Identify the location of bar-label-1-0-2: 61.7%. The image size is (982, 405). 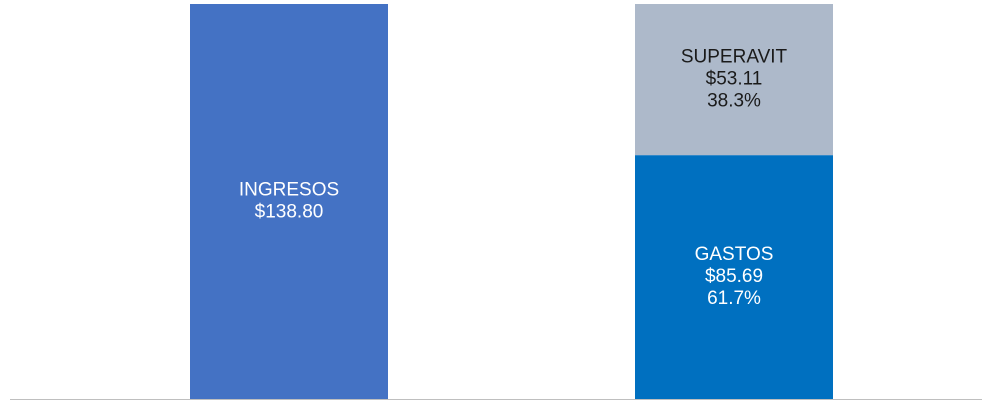
(734, 298).